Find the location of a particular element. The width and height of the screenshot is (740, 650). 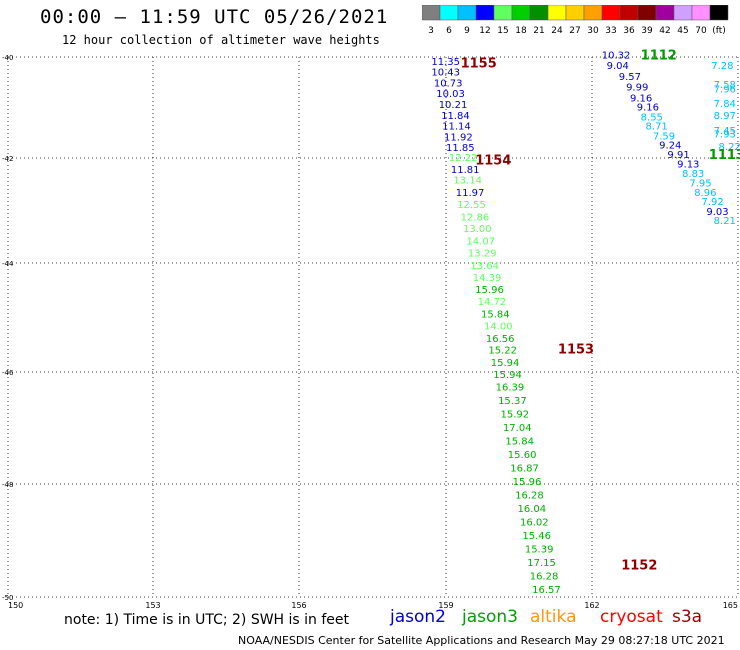

data-label: 10.43 is located at coordinates (445, 73).